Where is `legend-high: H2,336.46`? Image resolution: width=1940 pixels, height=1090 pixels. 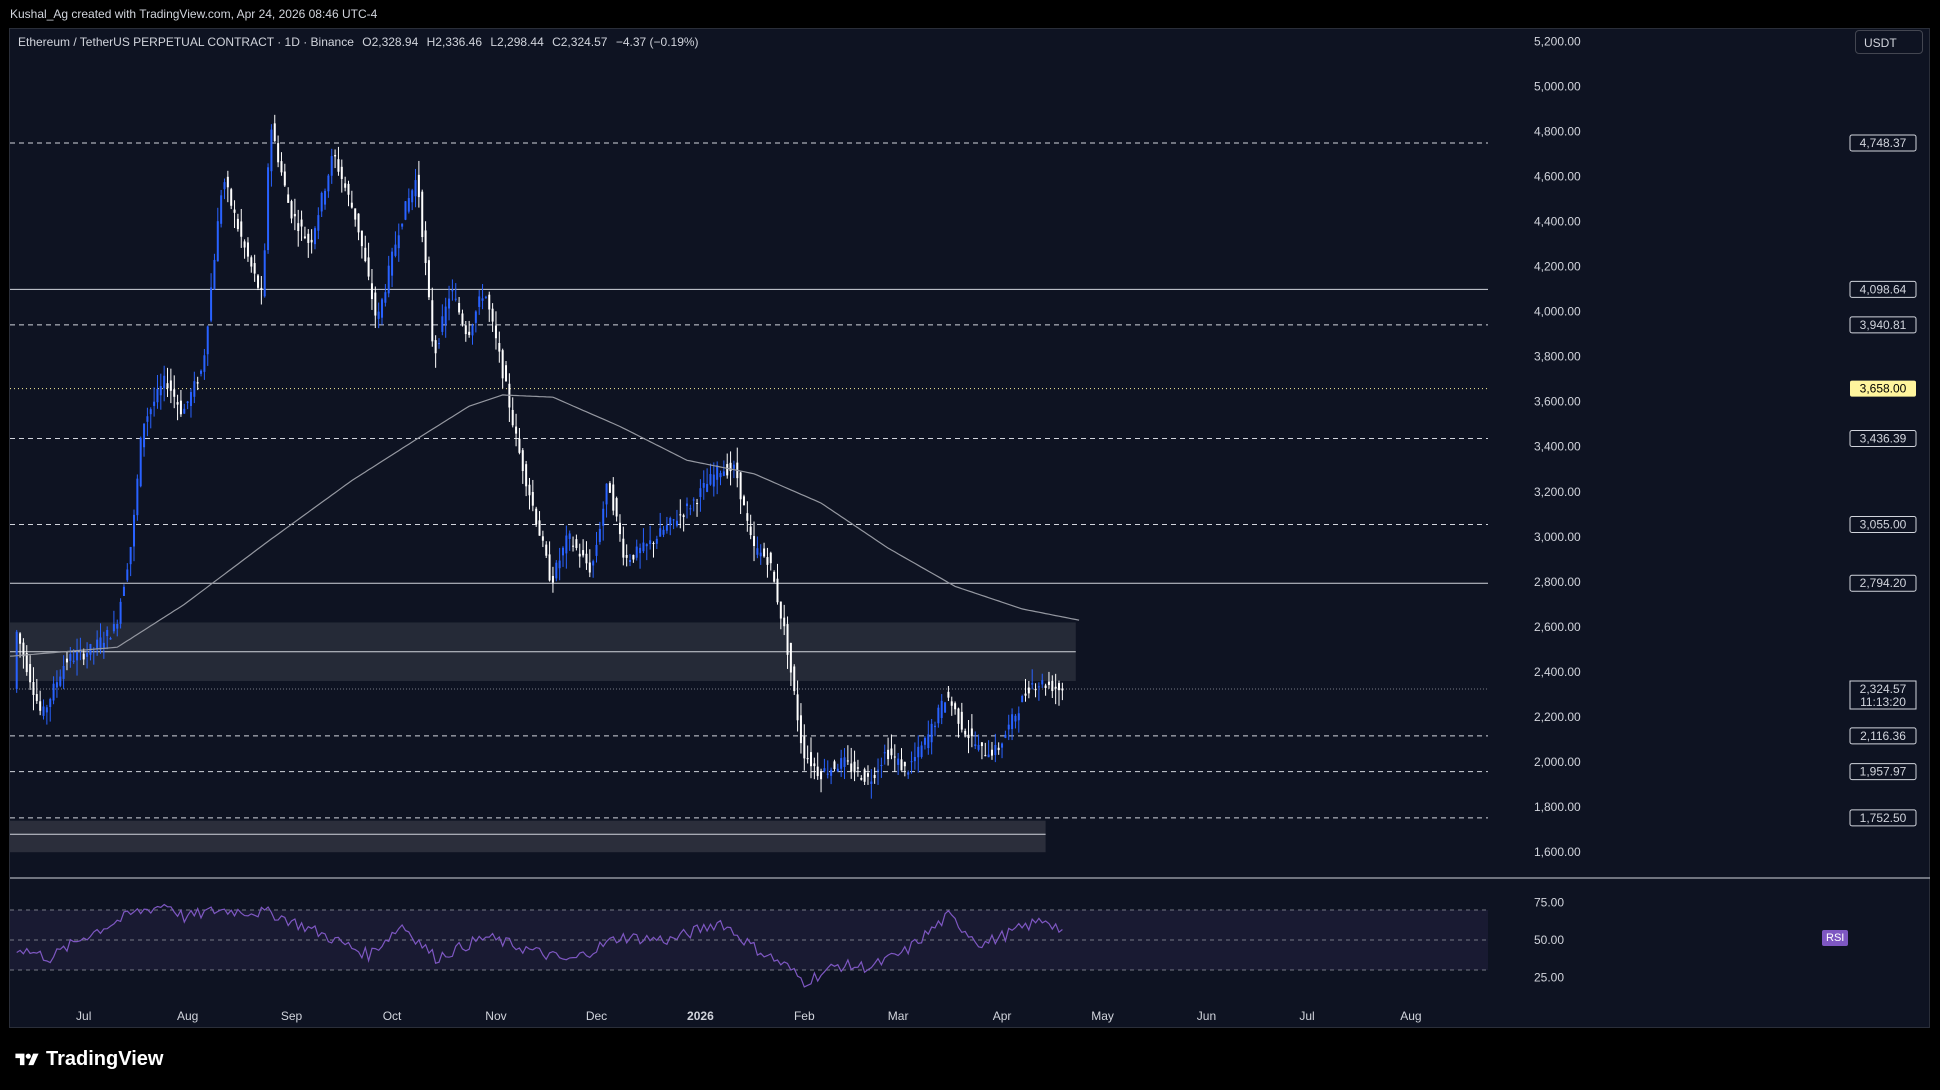
legend-high: H2,336.46 is located at coordinates (454, 42).